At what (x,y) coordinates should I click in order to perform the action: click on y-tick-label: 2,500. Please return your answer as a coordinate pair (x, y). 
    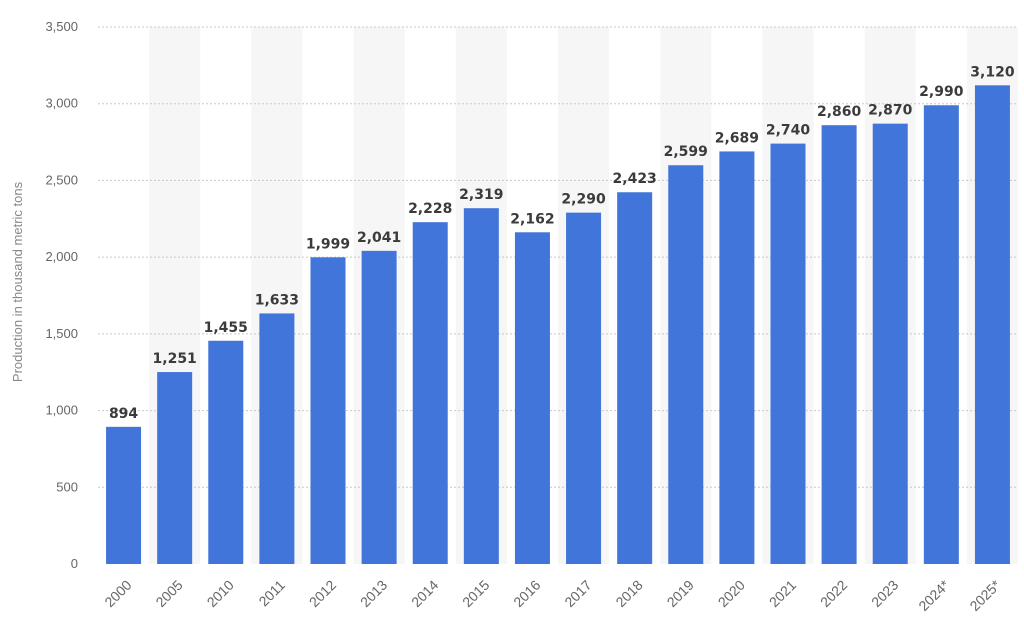
    Looking at the image, I should click on (61, 179).